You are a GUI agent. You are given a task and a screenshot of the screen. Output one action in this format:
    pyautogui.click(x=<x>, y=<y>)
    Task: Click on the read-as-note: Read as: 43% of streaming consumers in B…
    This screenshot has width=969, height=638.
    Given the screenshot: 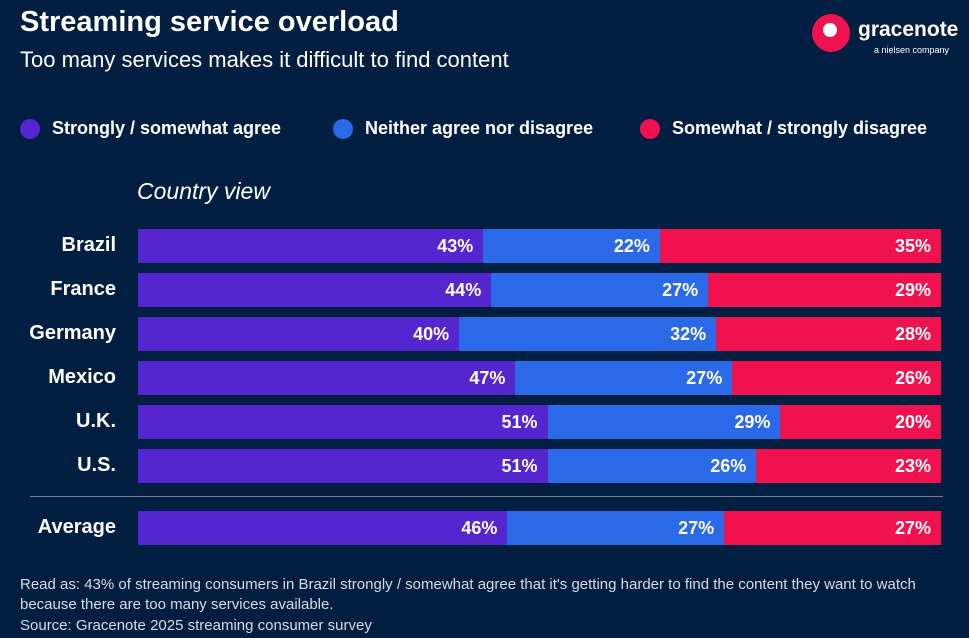 What is the action you would take?
    pyautogui.click(x=468, y=594)
    